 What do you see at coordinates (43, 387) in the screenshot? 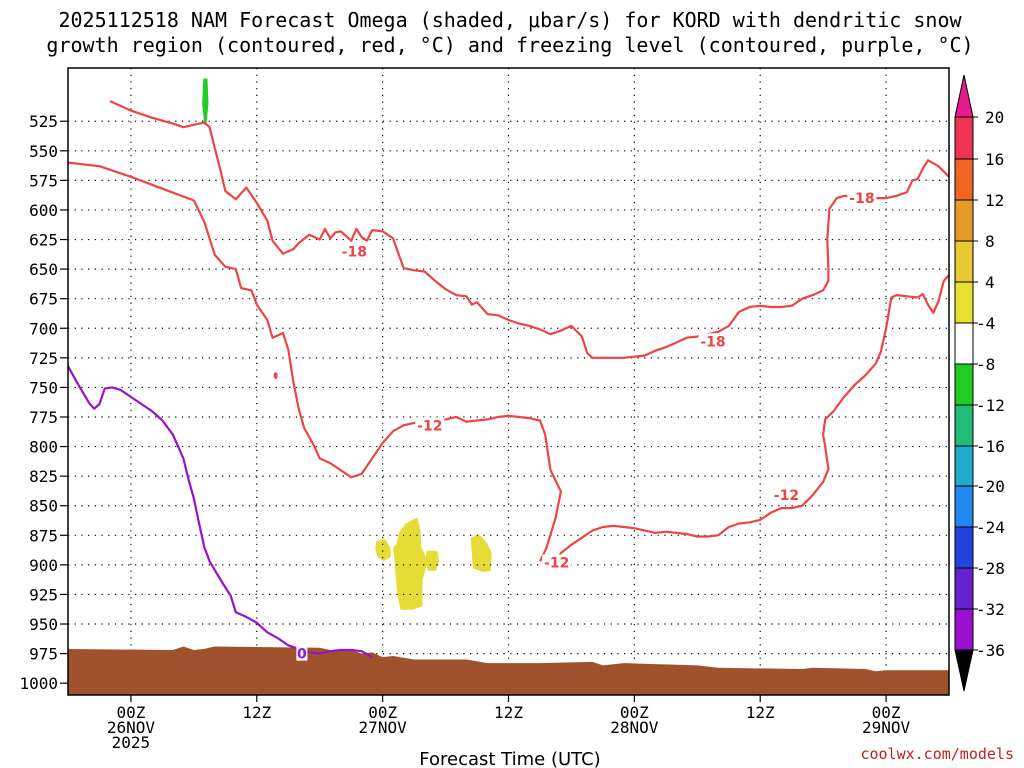
I see `y-tick-label: 750` at bounding box center [43, 387].